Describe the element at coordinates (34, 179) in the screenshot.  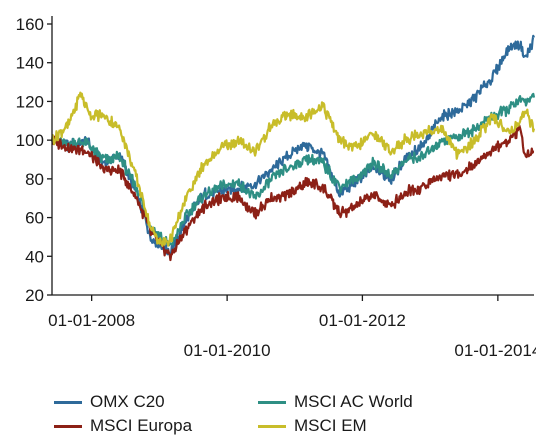
I see `y-tick-label: 80` at that location.